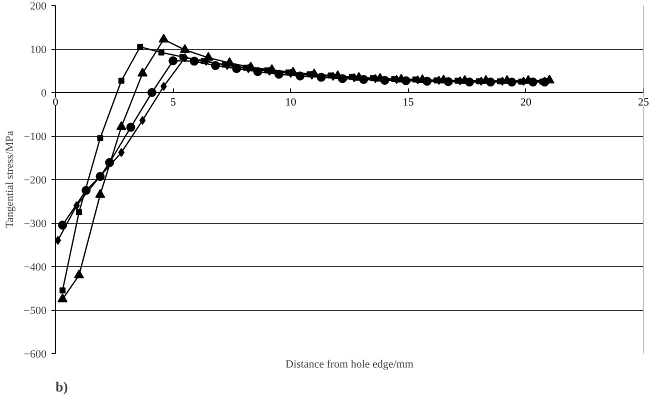  I want to click on y-tick-label: 100, so click(38, 50).